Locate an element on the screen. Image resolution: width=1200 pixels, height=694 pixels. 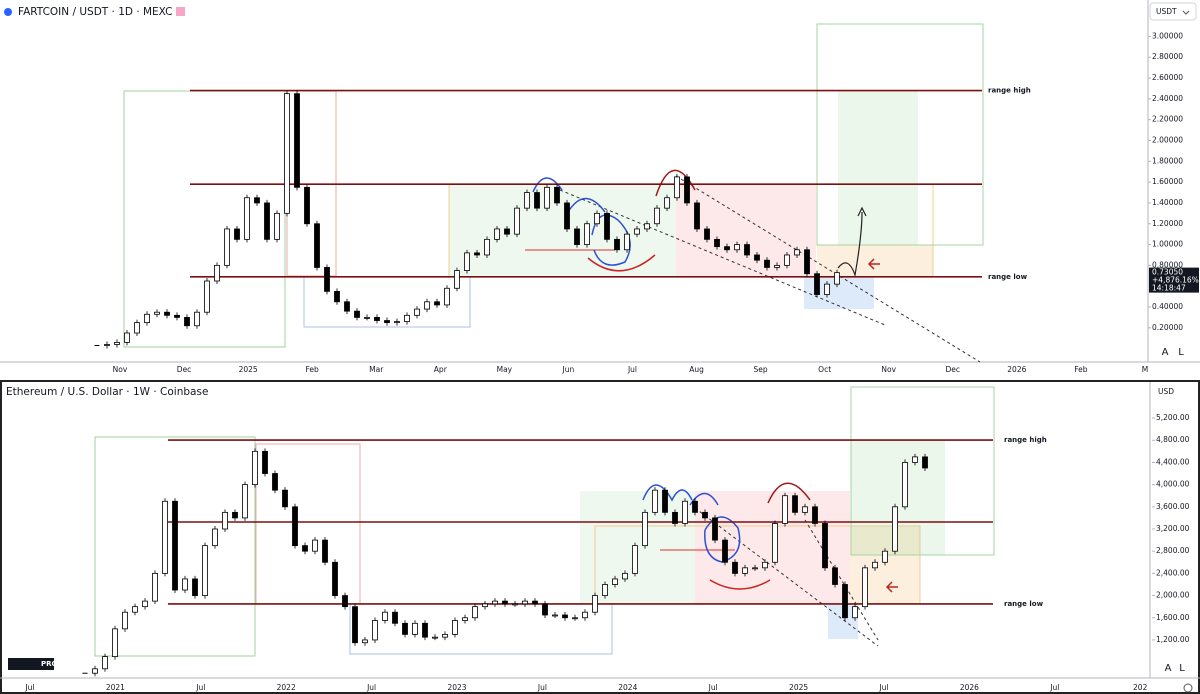
logo-badge is located at coordinates (31, 664).